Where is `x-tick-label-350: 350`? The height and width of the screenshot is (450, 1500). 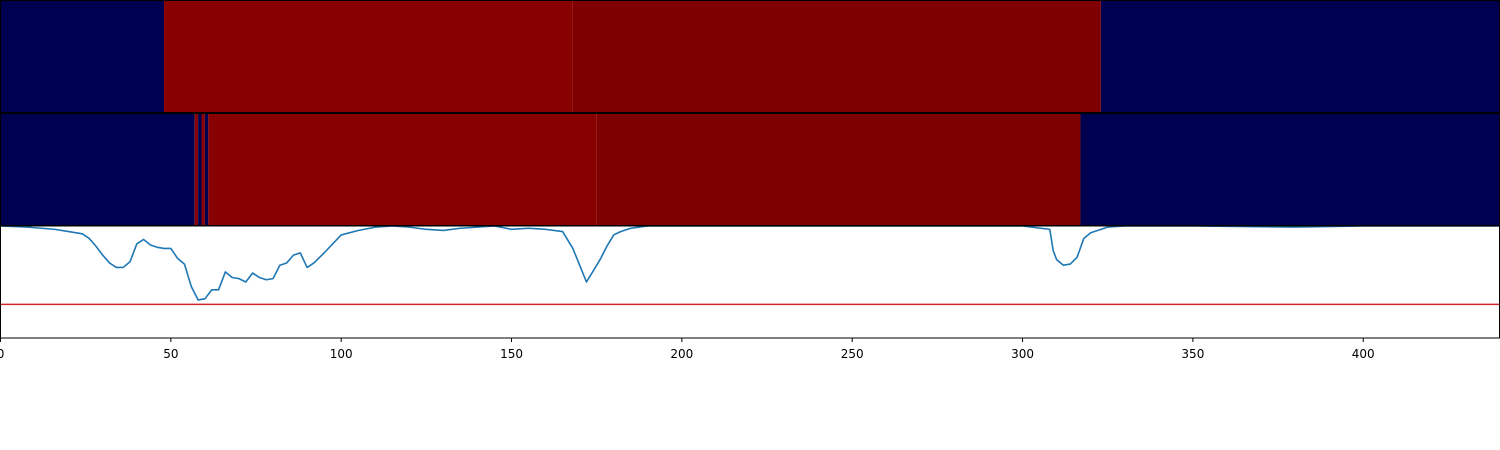
x-tick-label-350: 350 is located at coordinates (1192, 354).